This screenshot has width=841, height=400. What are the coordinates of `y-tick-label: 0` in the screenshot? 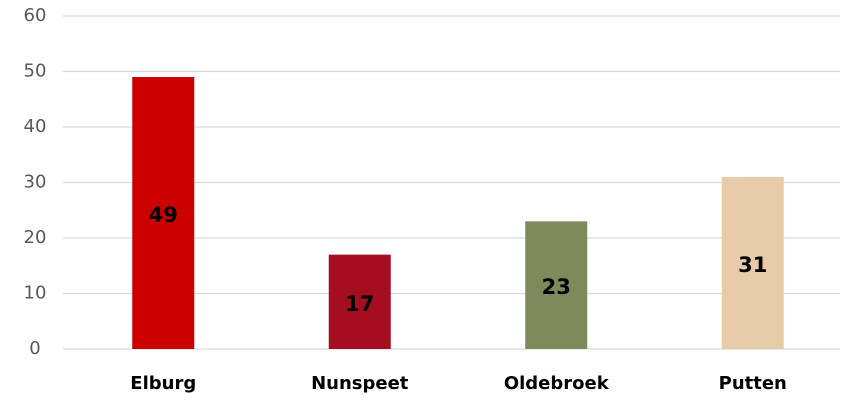 It's located at (34, 348).